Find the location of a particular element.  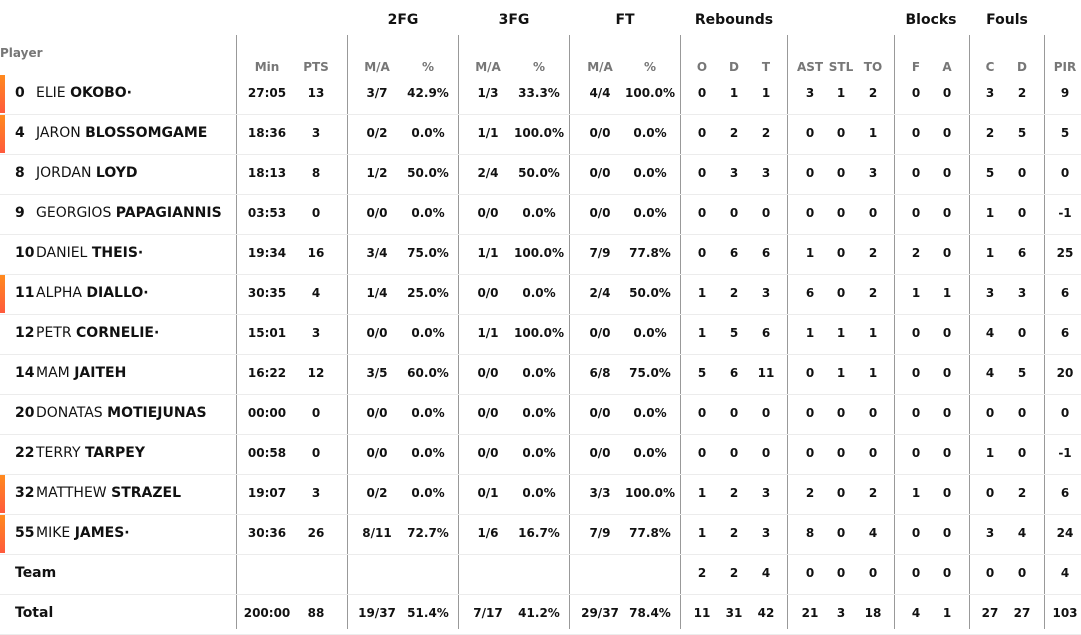

player-name: DONATAS MOTIEJUNAS is located at coordinates (121, 413).